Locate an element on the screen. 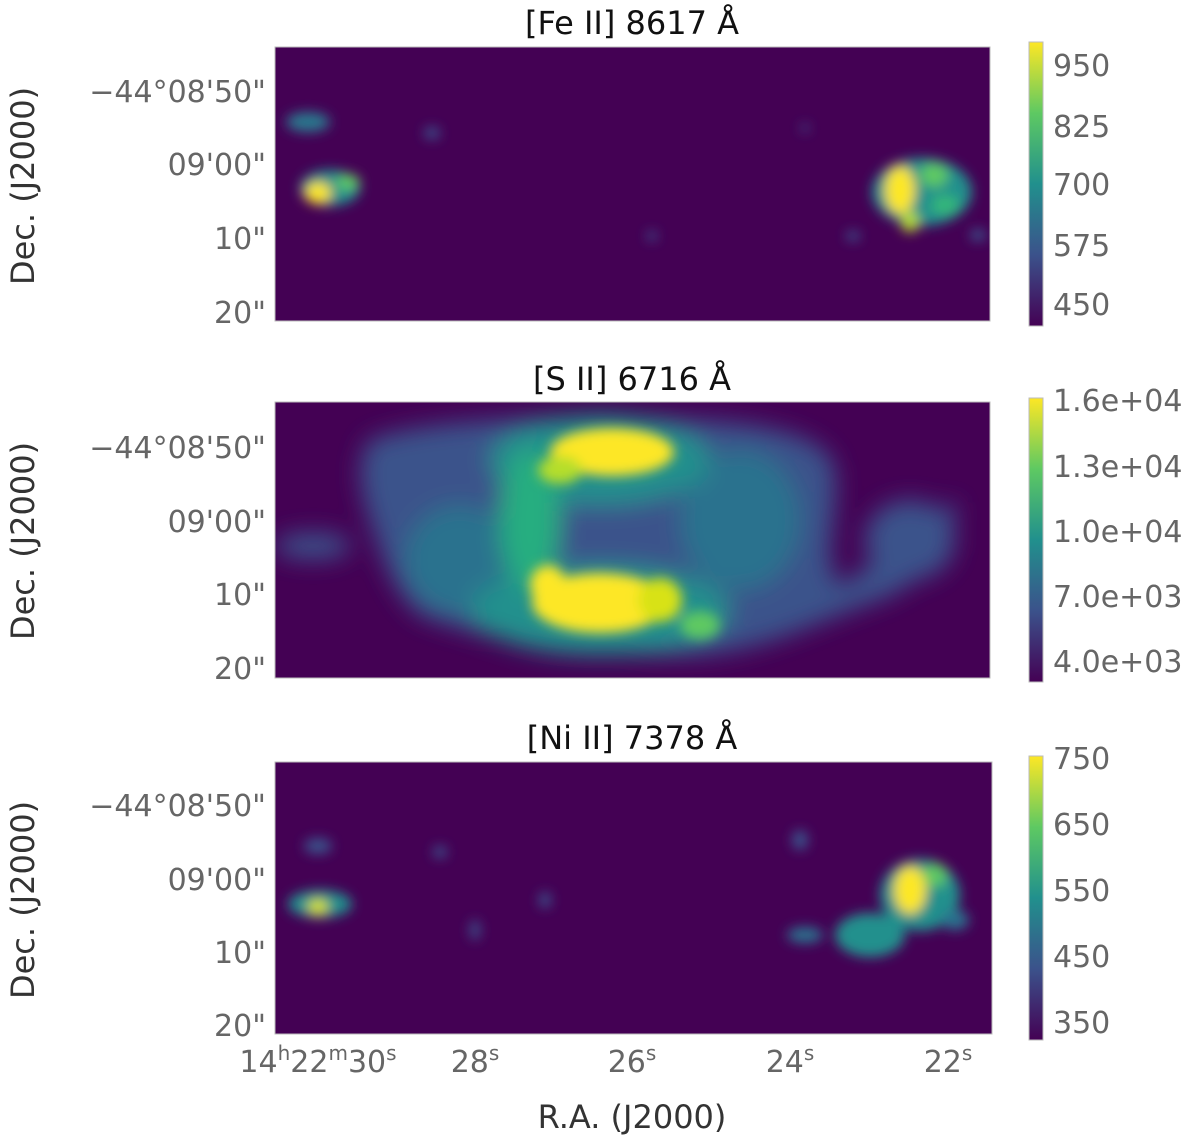 This screenshot has width=1200, height=1138. colorbar-tick-label: 750 is located at coordinates (1081, 759).